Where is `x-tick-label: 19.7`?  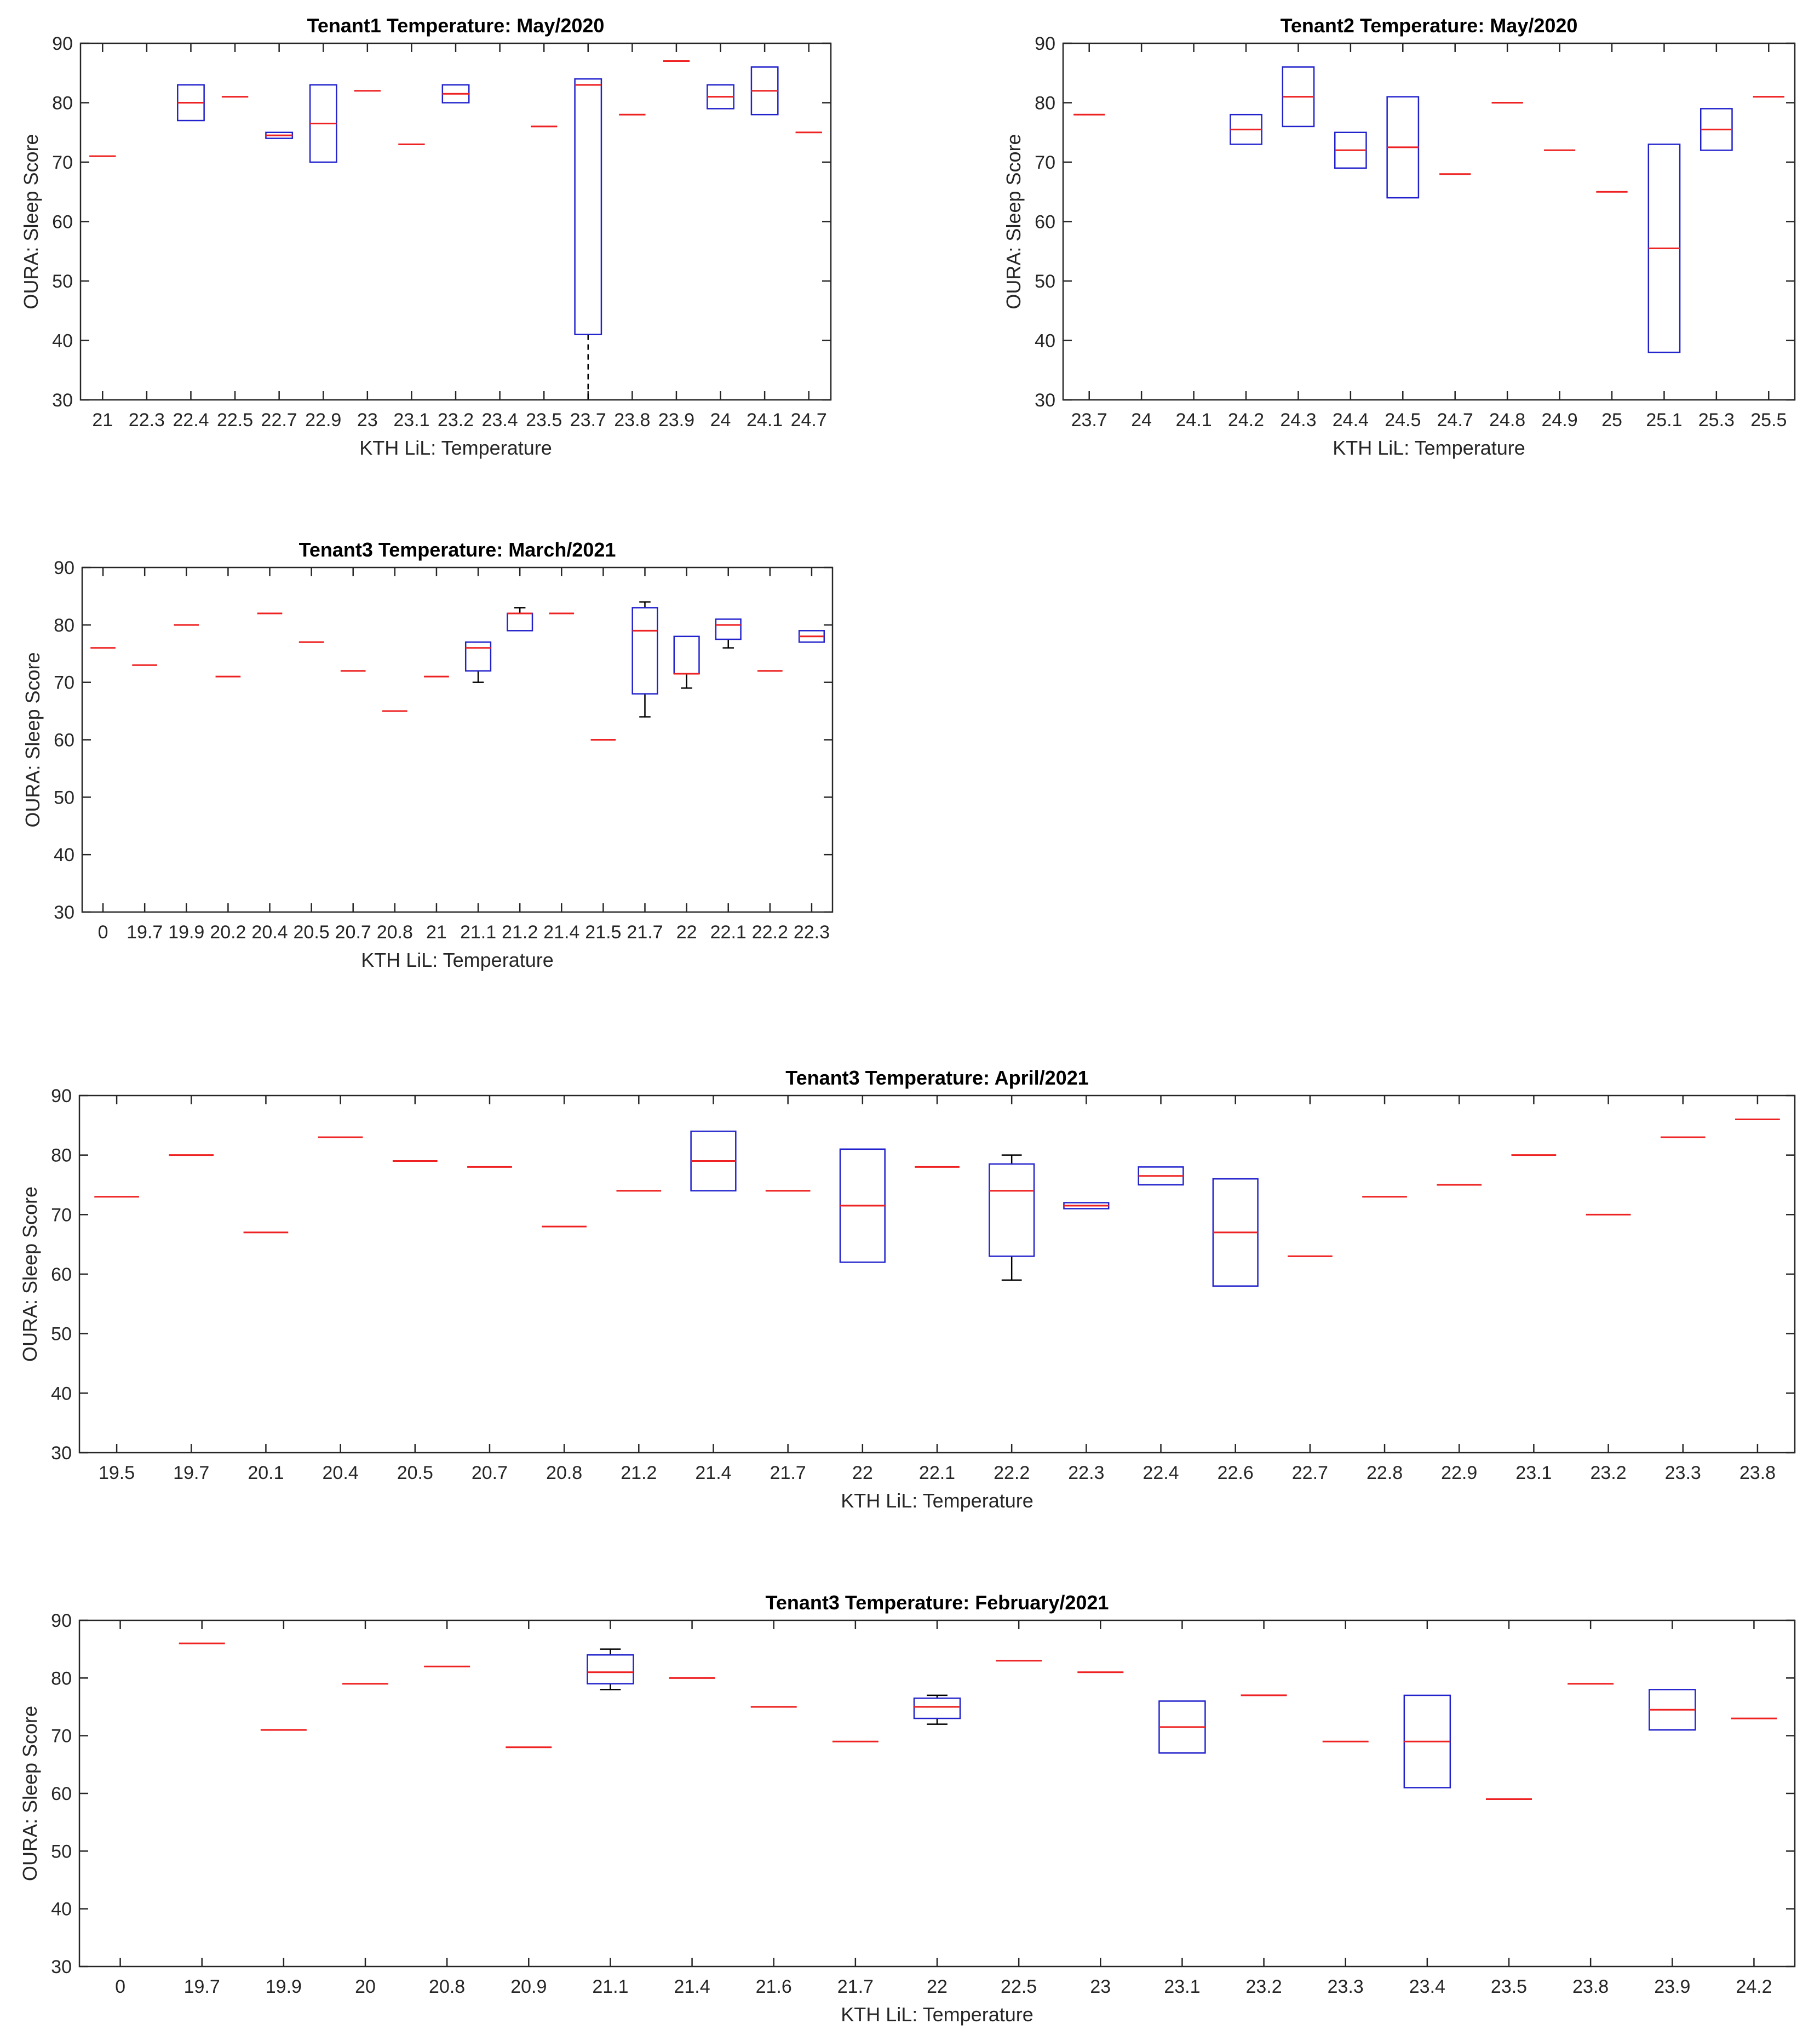
x-tick-label: 19.7 is located at coordinates (191, 1473).